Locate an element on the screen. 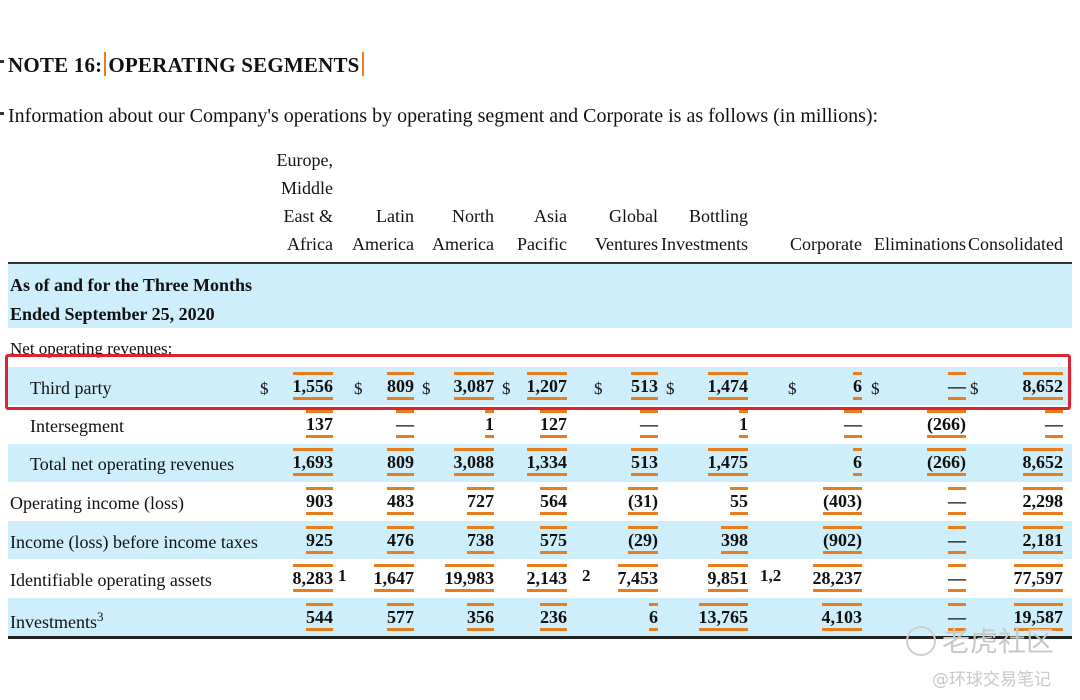 The image size is (1080, 700). highlight-box-third-party is located at coordinates (538, 382).